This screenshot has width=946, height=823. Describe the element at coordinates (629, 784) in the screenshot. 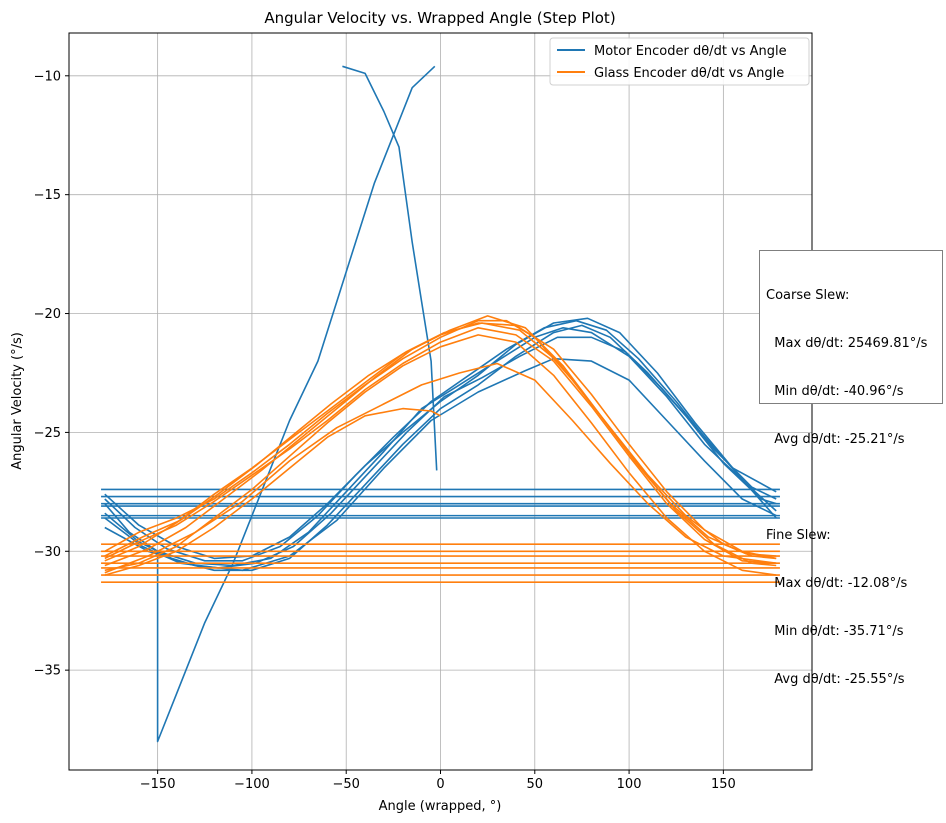

I see `x-tick-label: 100` at that location.